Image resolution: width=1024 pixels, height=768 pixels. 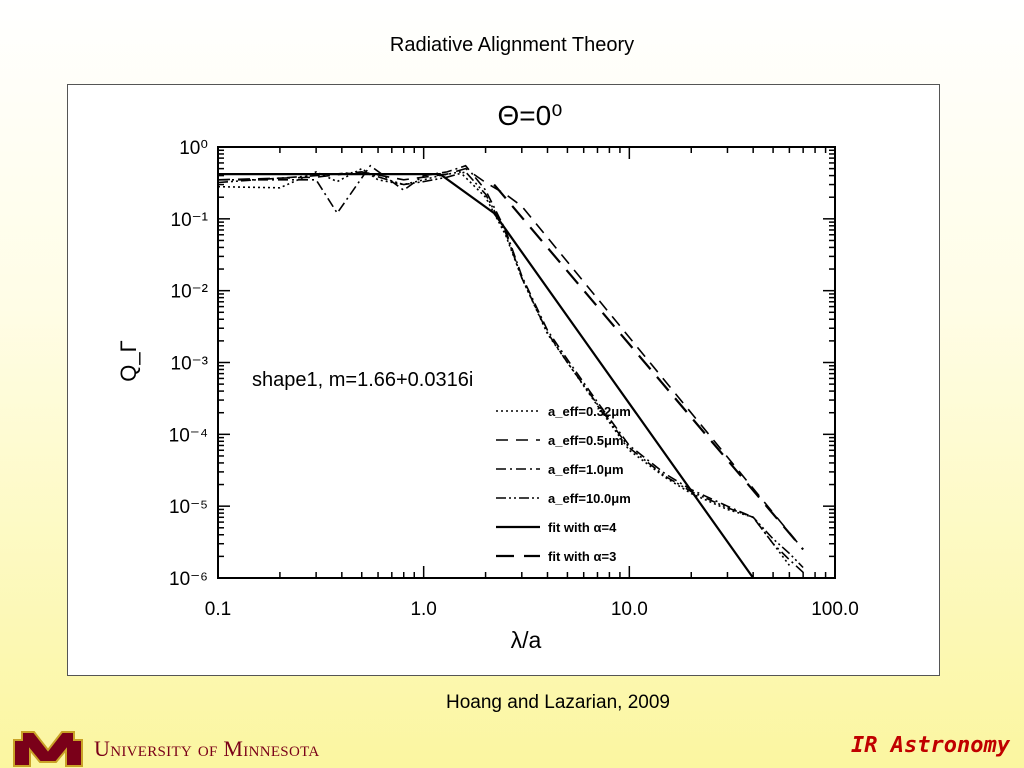 What do you see at coordinates (128, 360) in the screenshot?
I see `y-axis-label: Q_Γ` at bounding box center [128, 360].